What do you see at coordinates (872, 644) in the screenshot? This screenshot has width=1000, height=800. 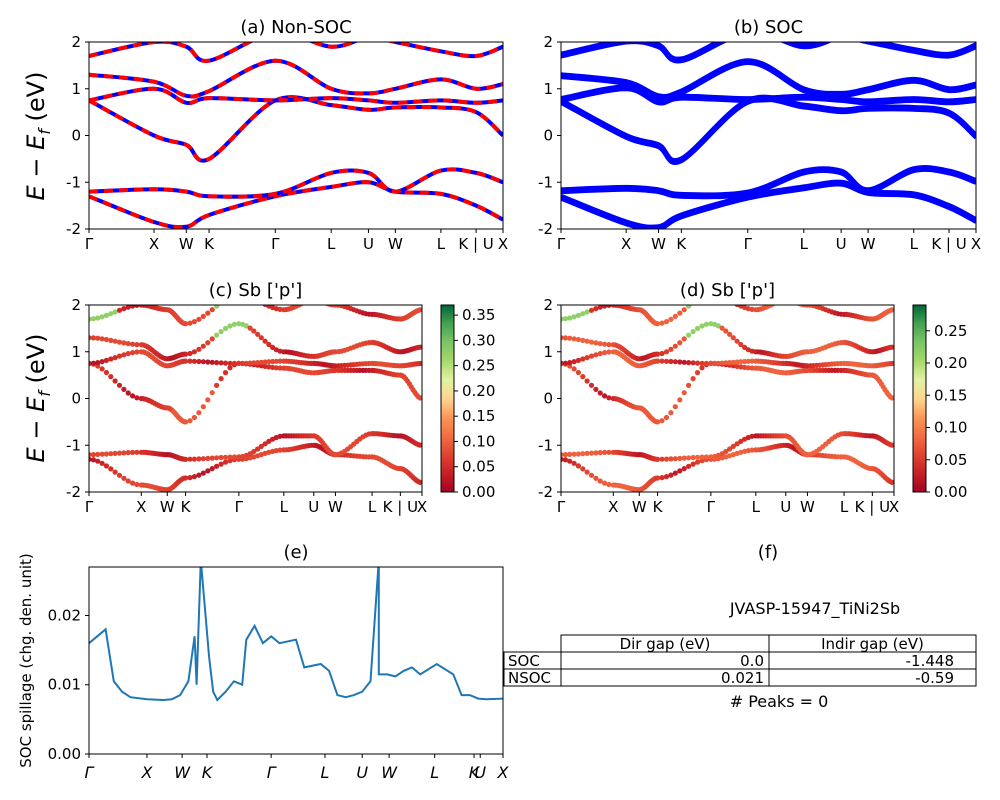 I see `table-header-label: Indir gap (eV)` at bounding box center [872, 644].